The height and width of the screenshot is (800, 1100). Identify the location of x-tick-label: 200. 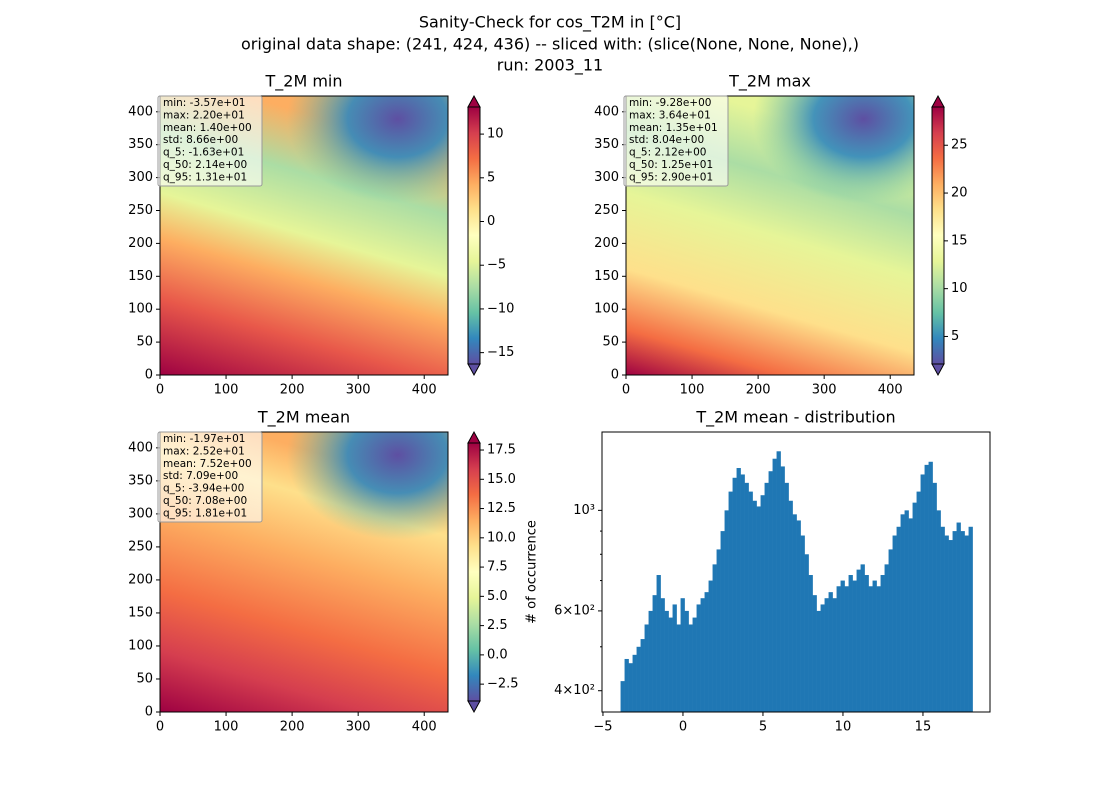
(292, 727).